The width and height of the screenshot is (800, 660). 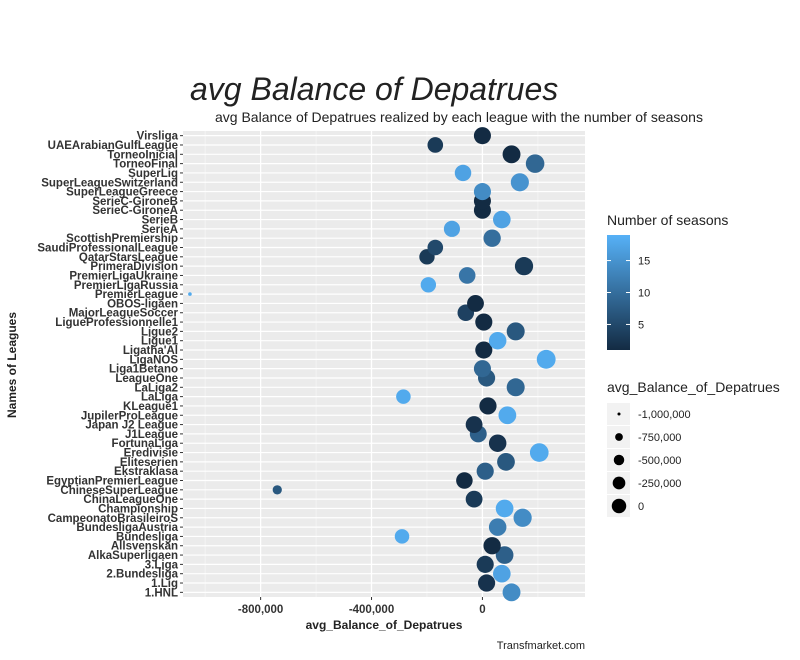 I want to click on y-tick-label: CampeonatoBrasileiroS, so click(x=113, y=519).